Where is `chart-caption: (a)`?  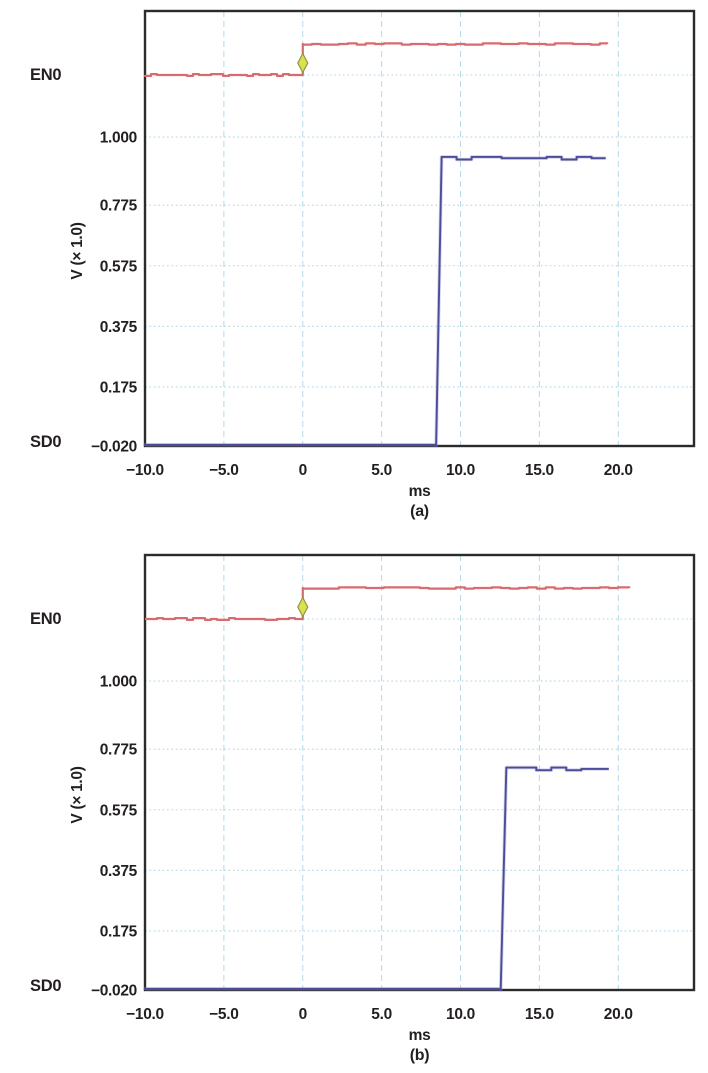 chart-caption: (a) is located at coordinates (419, 511).